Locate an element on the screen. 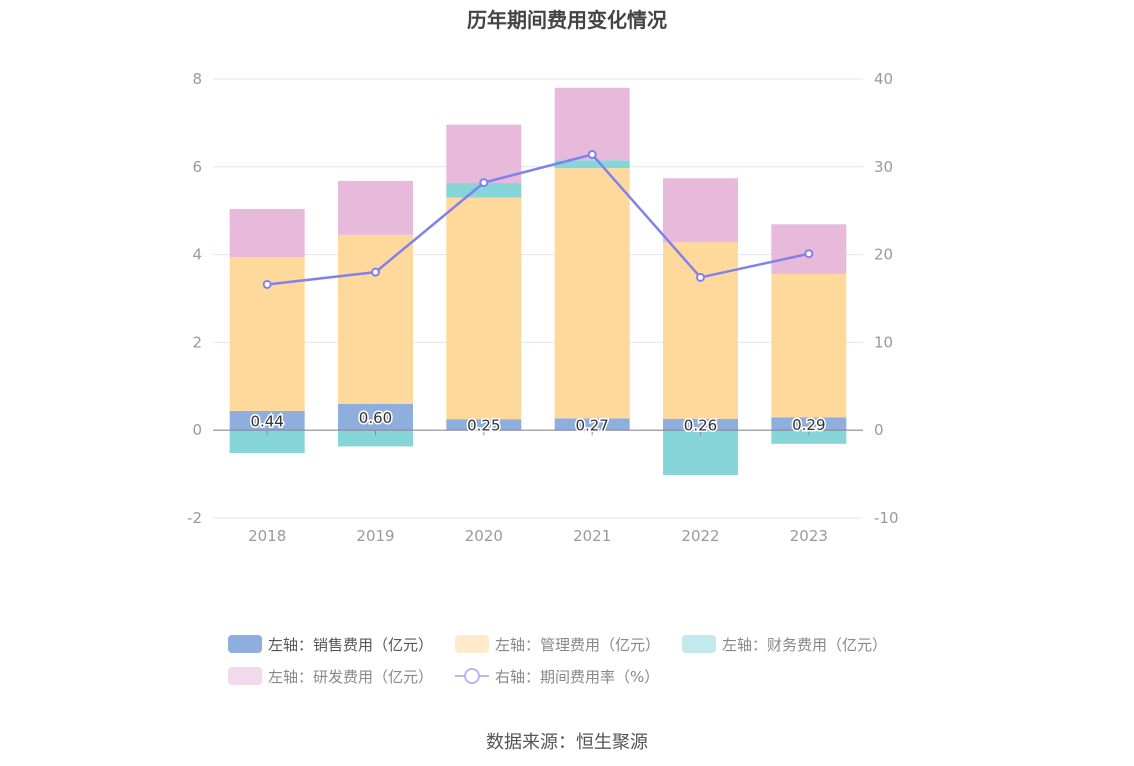 This screenshot has width=1134, height=766. data-label-sales: 0.60 is located at coordinates (375, 418).